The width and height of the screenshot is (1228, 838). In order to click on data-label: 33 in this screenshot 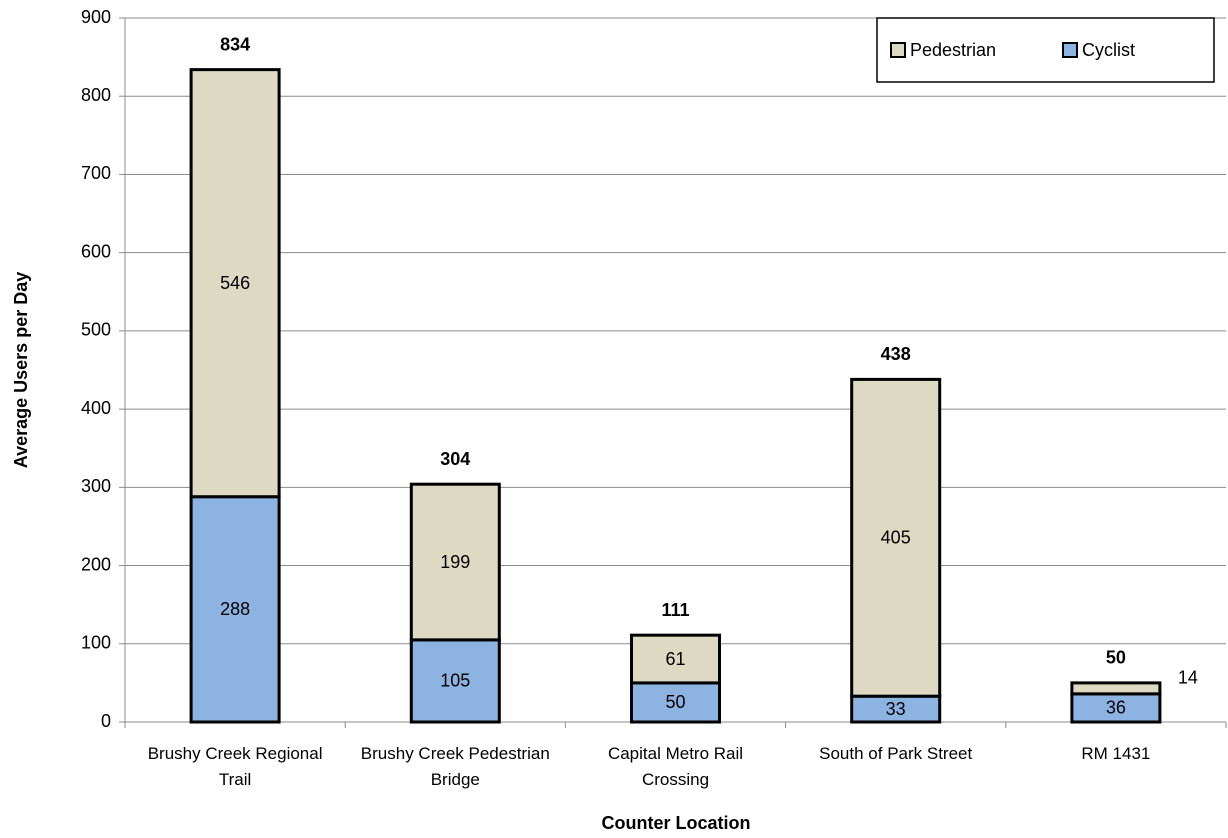, I will do `click(896, 709)`.